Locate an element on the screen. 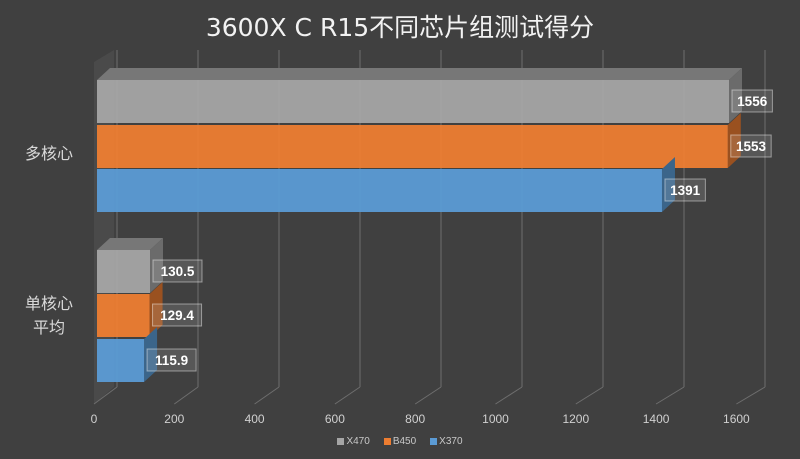 The height and width of the screenshot is (459, 800). data-label: 129.4 is located at coordinates (177, 315).